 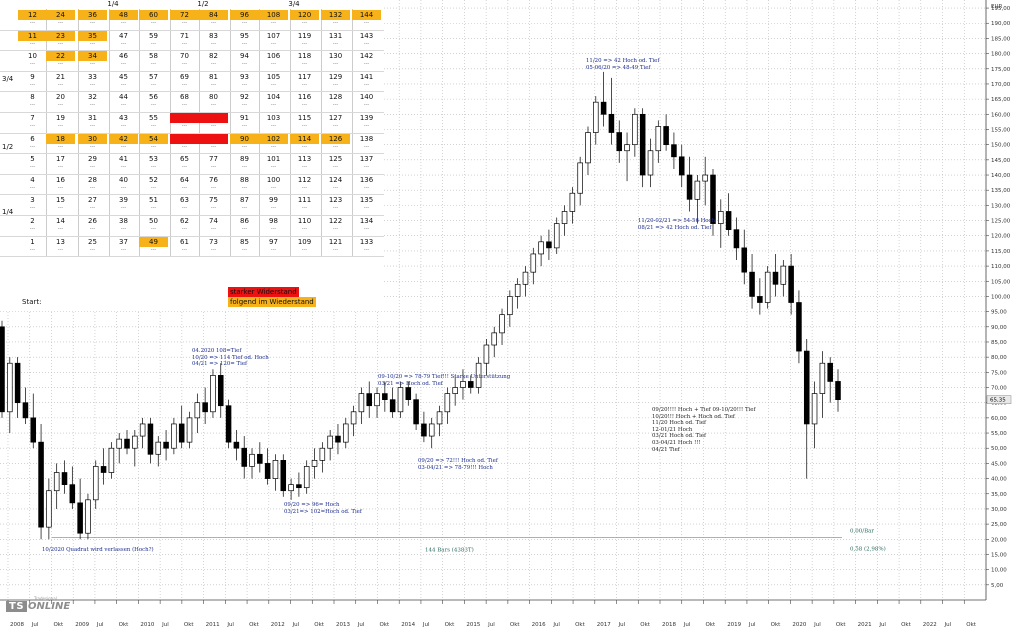 What do you see at coordinates (997, 586) in the screenshot?
I see `y-tick-label: 5,00` at bounding box center [997, 586].